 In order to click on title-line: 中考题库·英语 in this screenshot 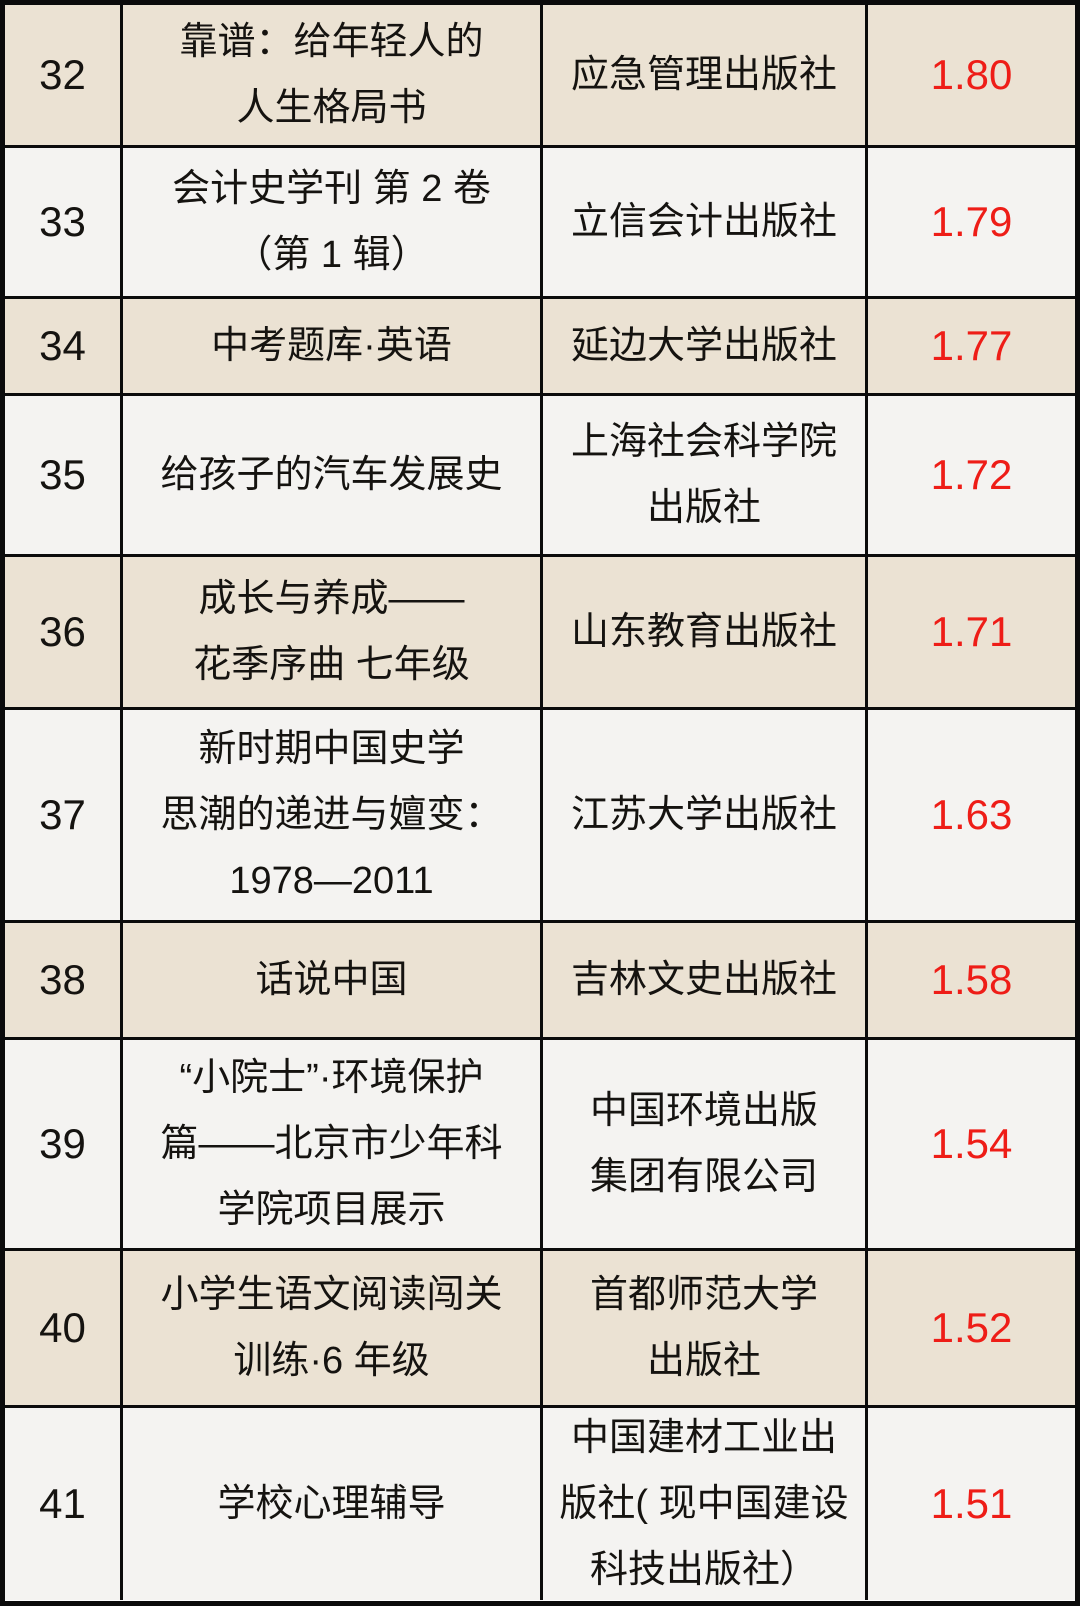, I will do `click(331, 346)`.